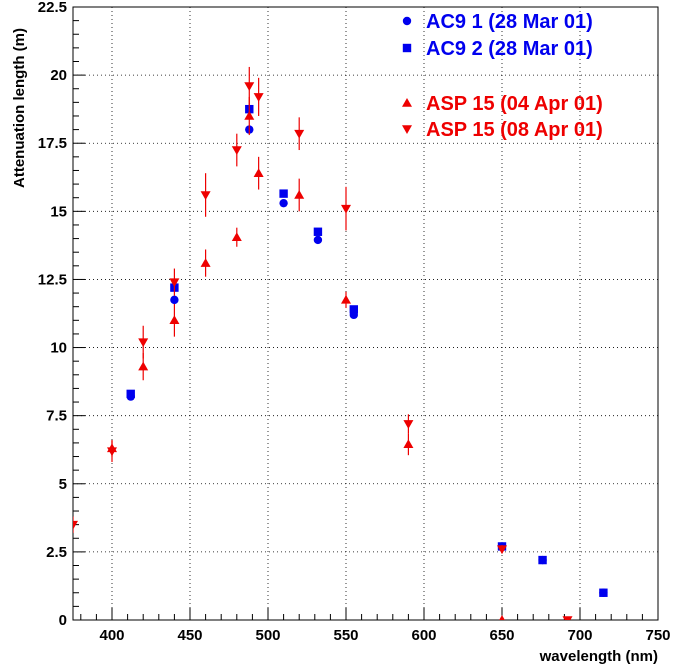  Describe the element at coordinates (58, 348) in the screenshot. I see `y-tick-label: 10` at that location.